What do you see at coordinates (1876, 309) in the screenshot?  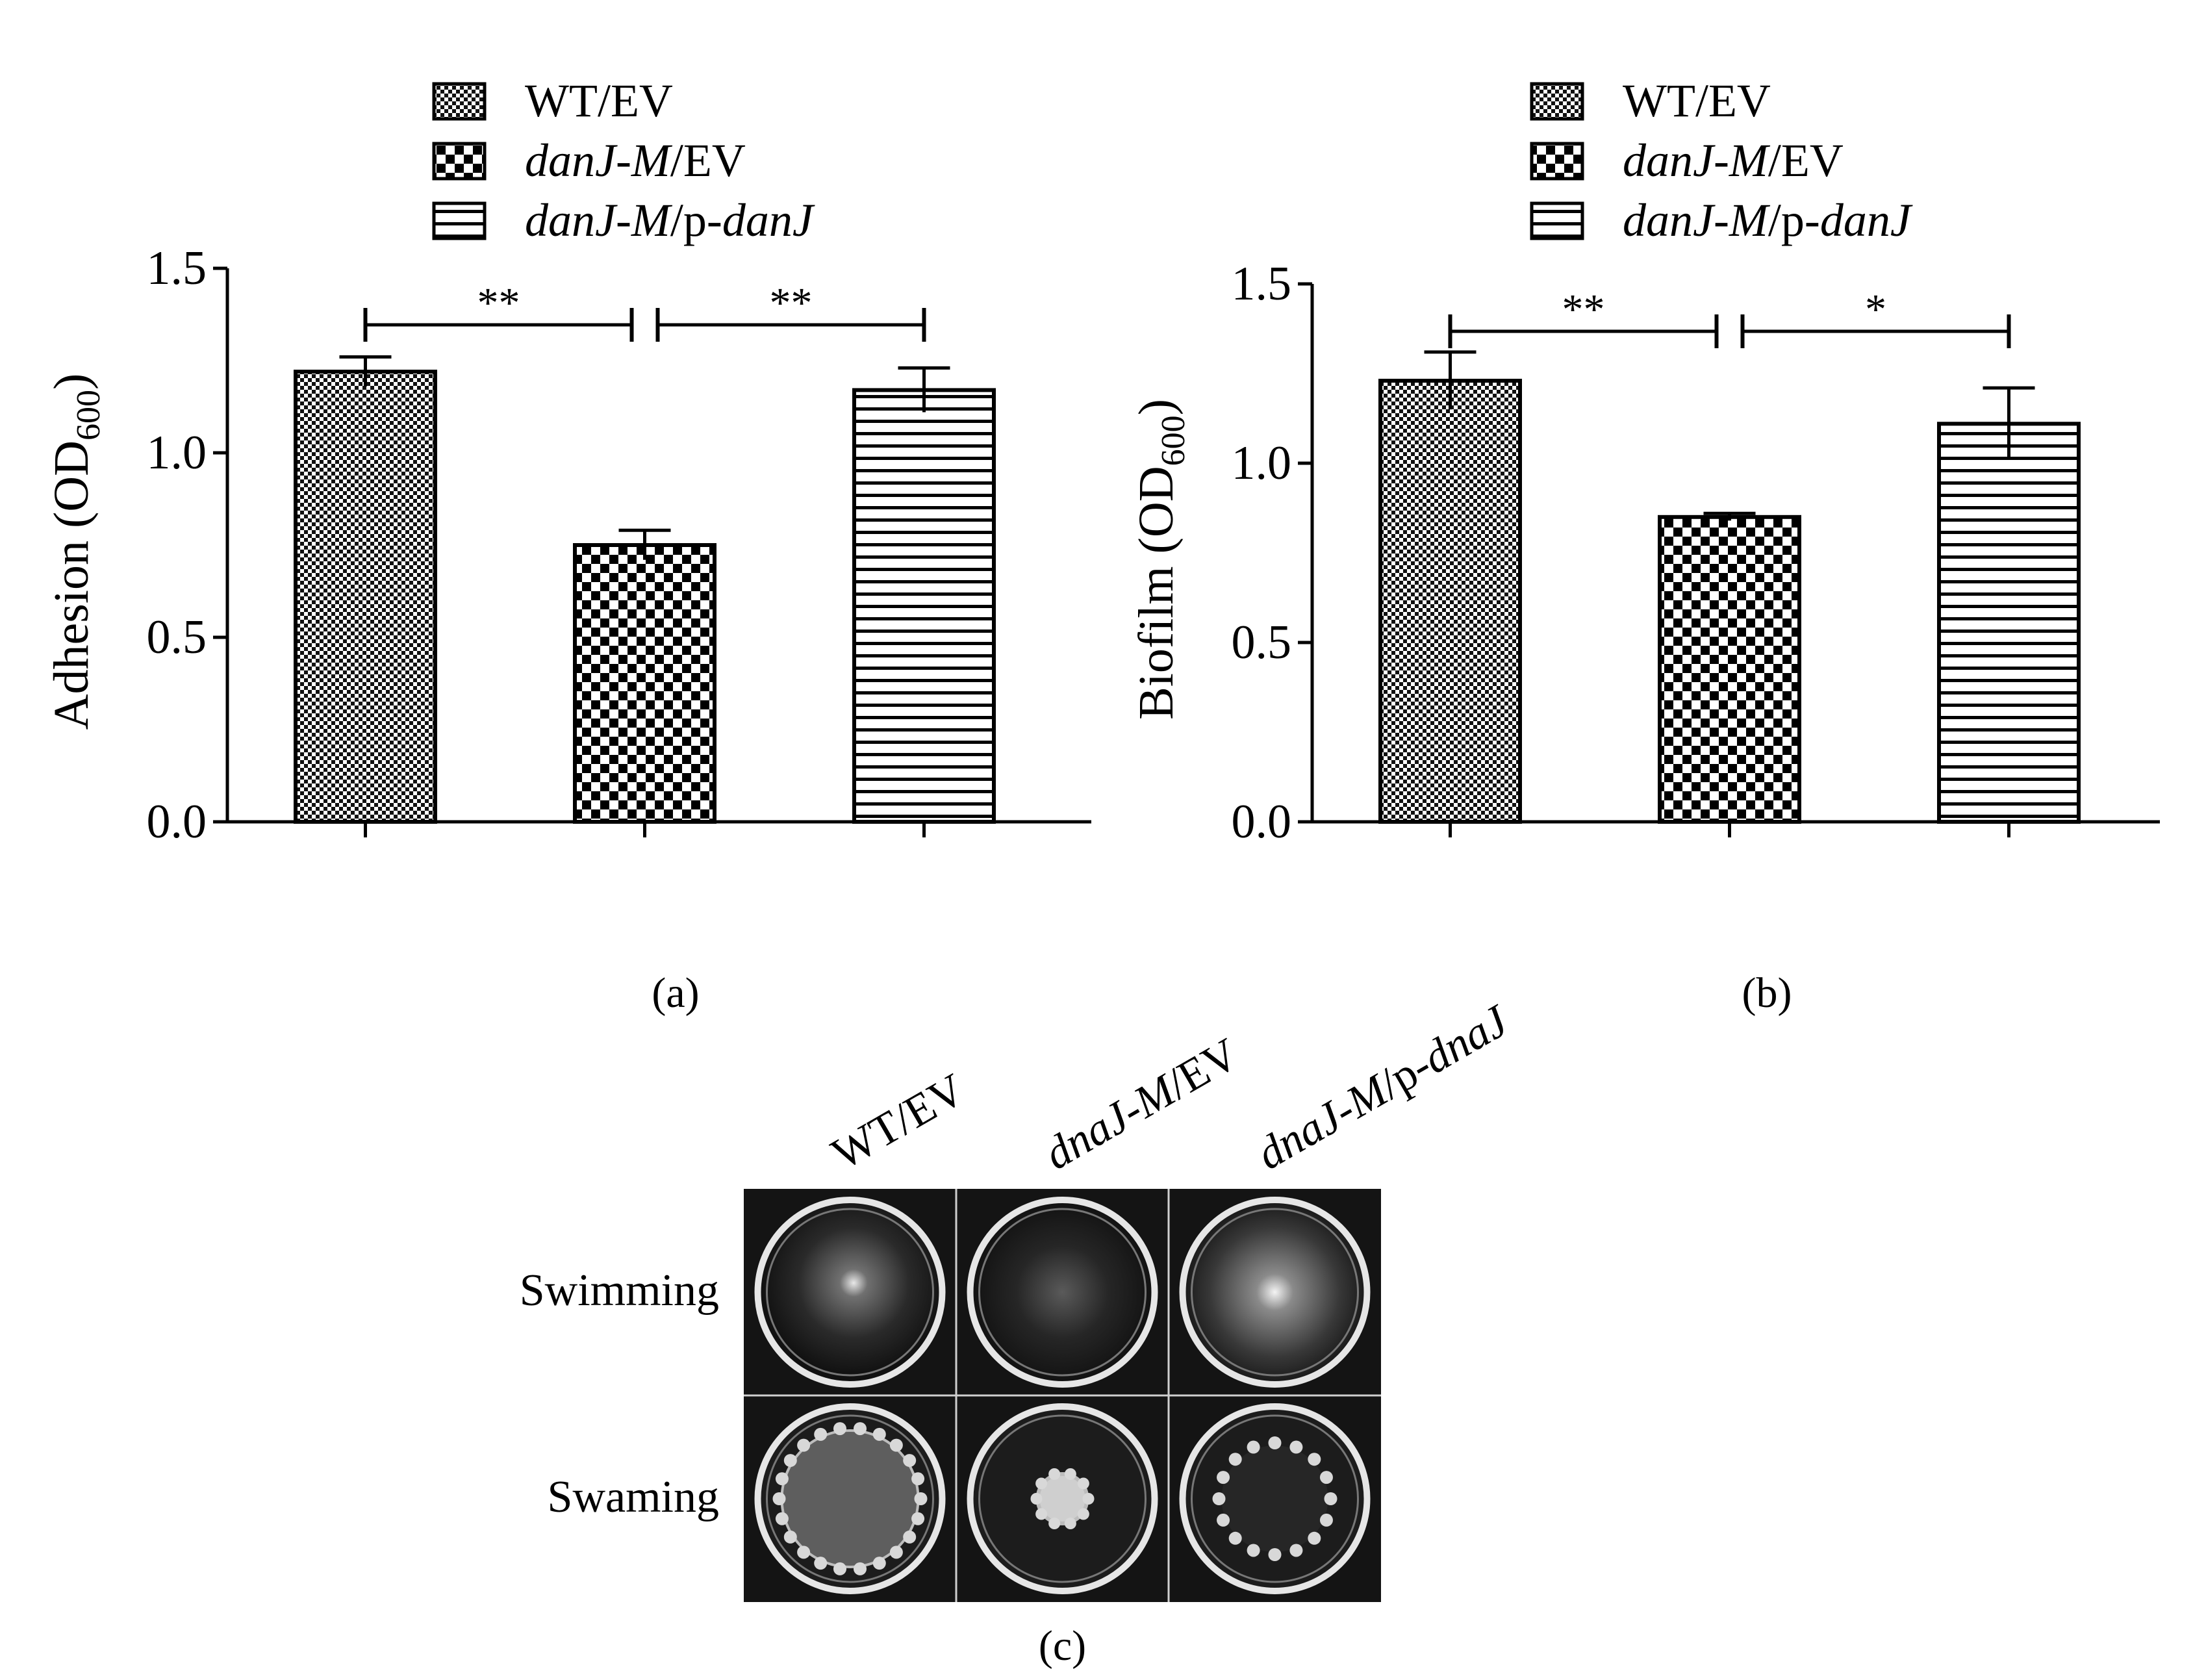 I see `significance-label: *` at bounding box center [1876, 309].